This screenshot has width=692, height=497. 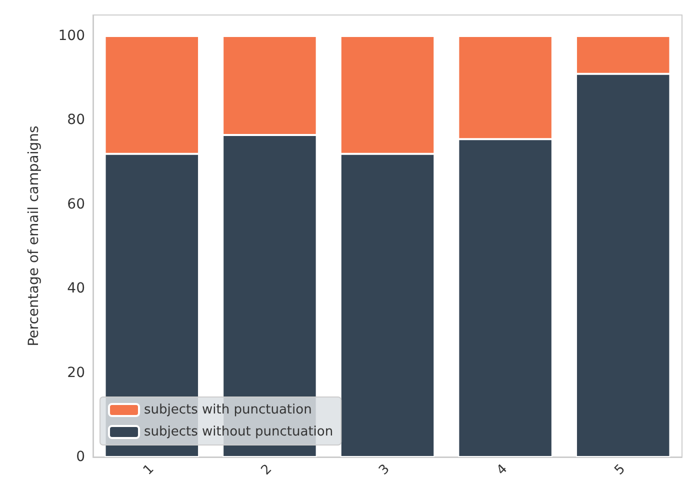 I want to click on y-tick-label: 100, so click(x=71, y=36).